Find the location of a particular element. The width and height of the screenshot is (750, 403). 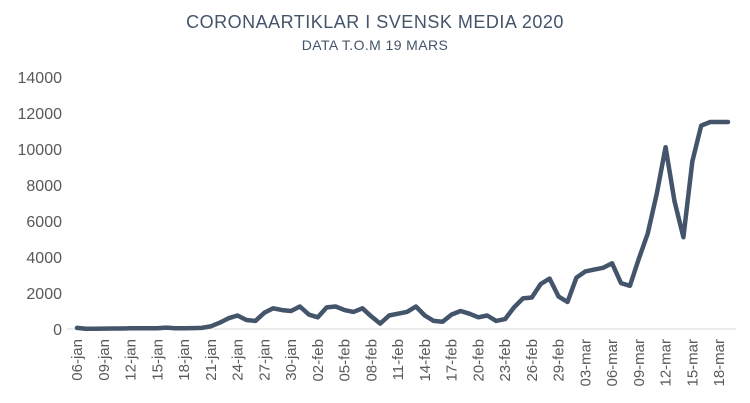

x-tick-label: 30-jan is located at coordinates (291, 360).